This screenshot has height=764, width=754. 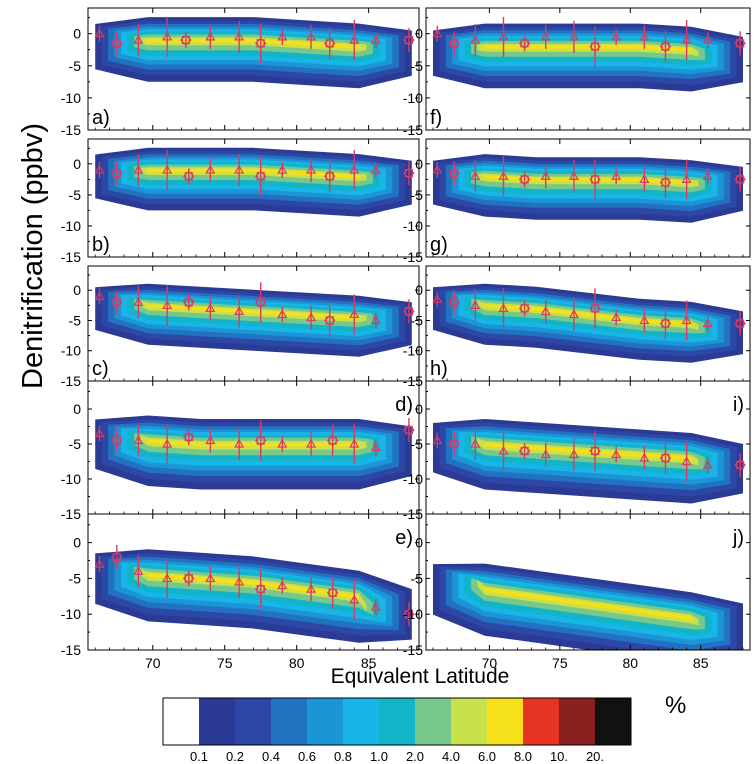 What do you see at coordinates (701, 663) in the screenshot?
I see `x-tick-label: 85` at bounding box center [701, 663].